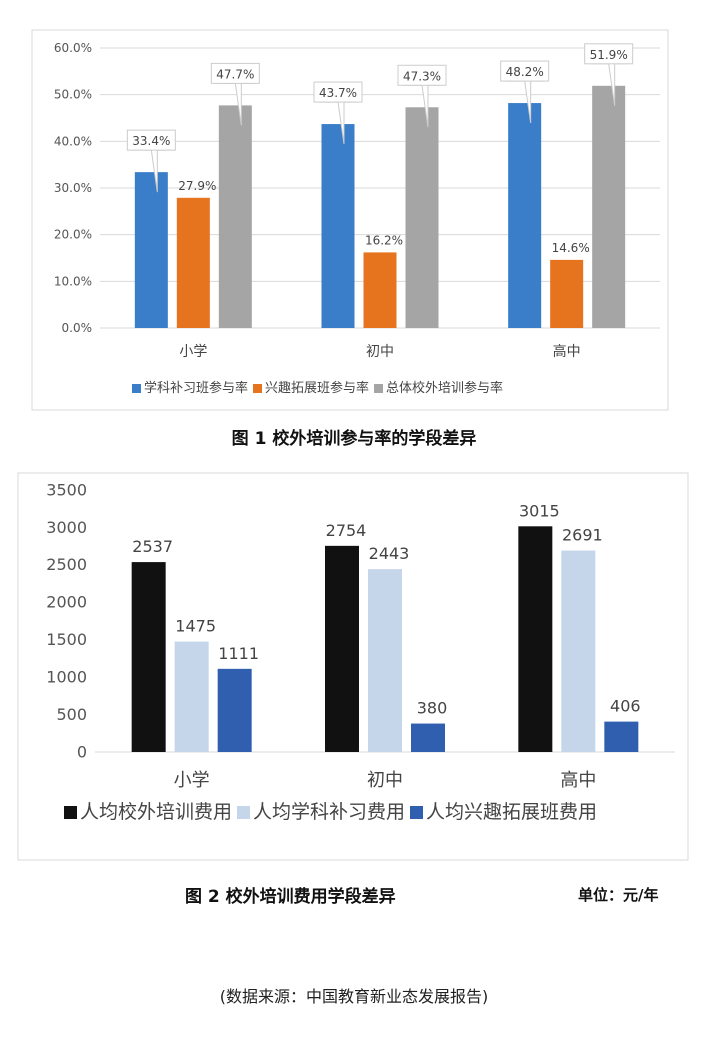  What do you see at coordinates (73, 235) in the screenshot?
I see `y-tick-label: 20.0%` at bounding box center [73, 235].